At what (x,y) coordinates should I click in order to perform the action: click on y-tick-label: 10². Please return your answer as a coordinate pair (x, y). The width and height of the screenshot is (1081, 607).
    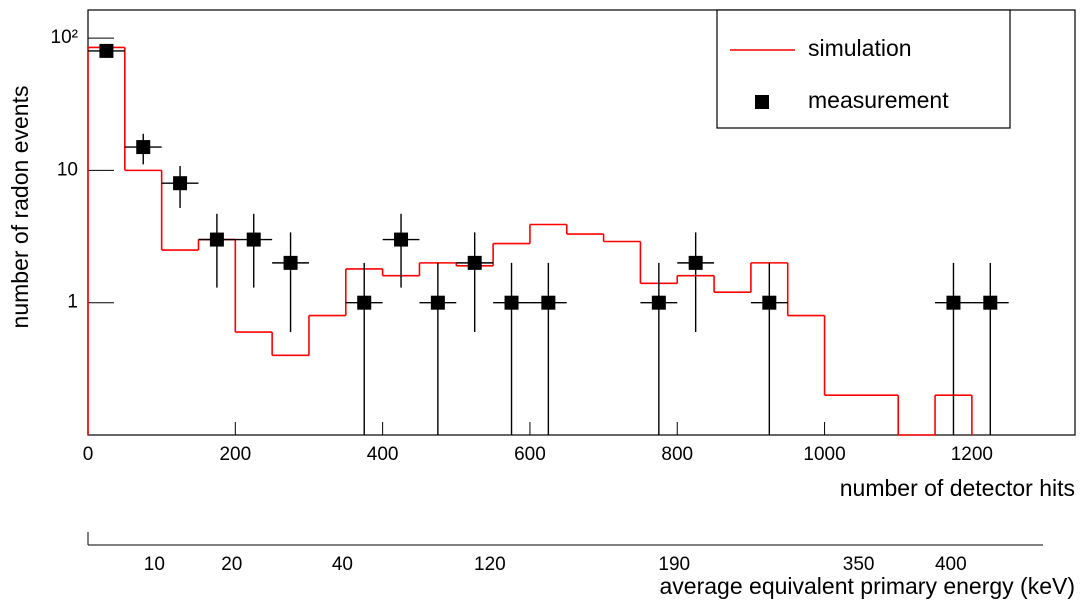
    Looking at the image, I should click on (64, 37).